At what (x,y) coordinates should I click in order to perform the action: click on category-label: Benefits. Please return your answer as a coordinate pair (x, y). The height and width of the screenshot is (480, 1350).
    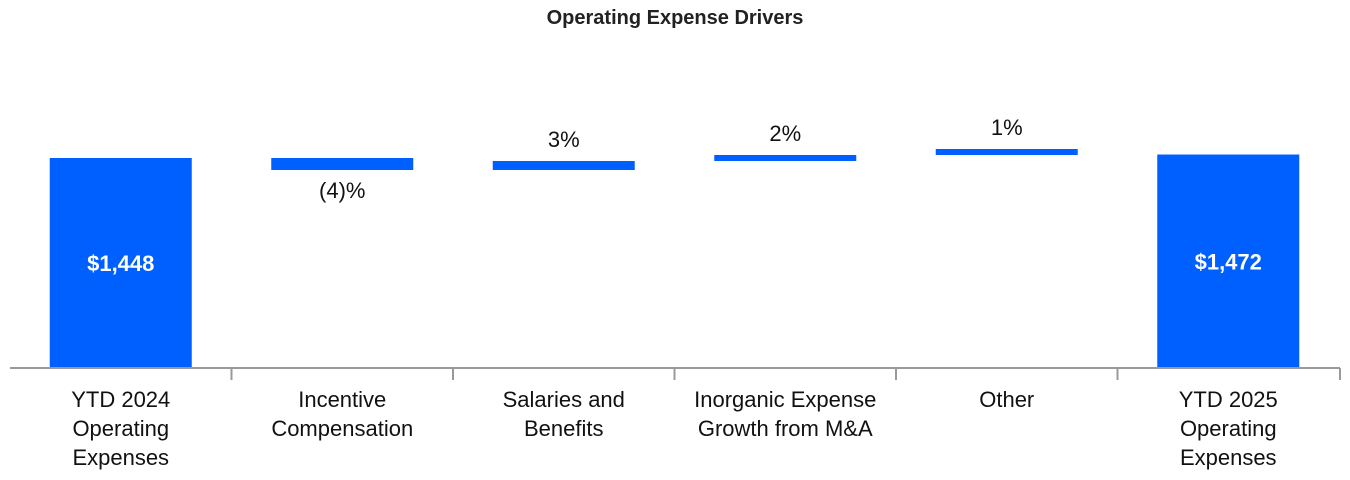
    Looking at the image, I should click on (564, 428).